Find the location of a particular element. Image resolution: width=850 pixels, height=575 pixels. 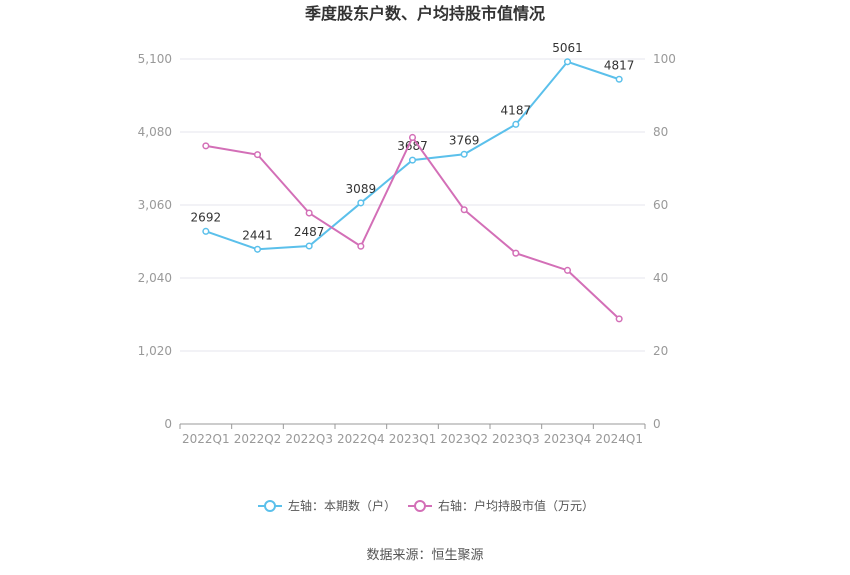

x-tick-label: 2022Q2 is located at coordinates (258, 439).